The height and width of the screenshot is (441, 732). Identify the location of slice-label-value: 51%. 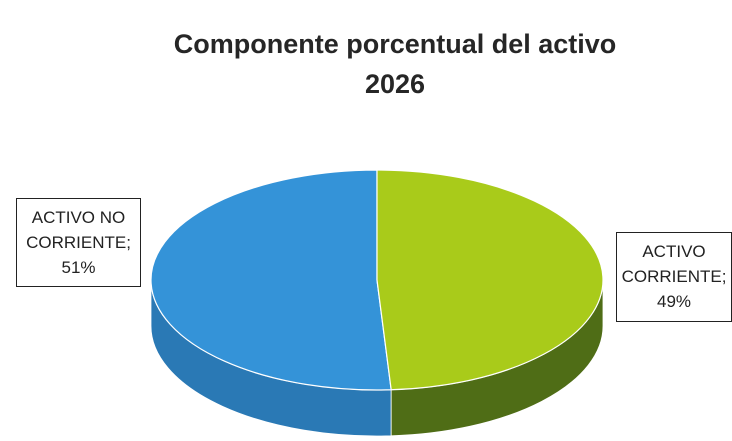
(78, 267).